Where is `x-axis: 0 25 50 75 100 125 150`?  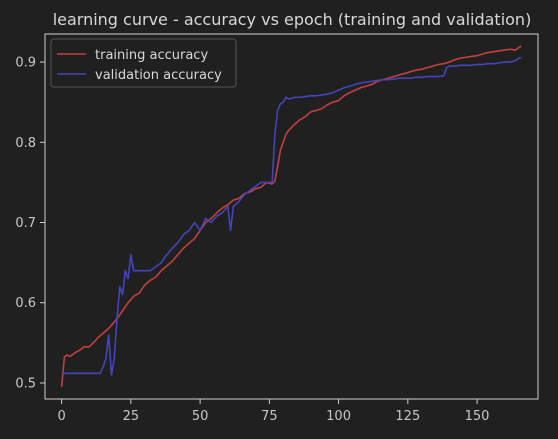 x-axis: 0 25 50 75 100 125 150 is located at coordinates (273, 411).